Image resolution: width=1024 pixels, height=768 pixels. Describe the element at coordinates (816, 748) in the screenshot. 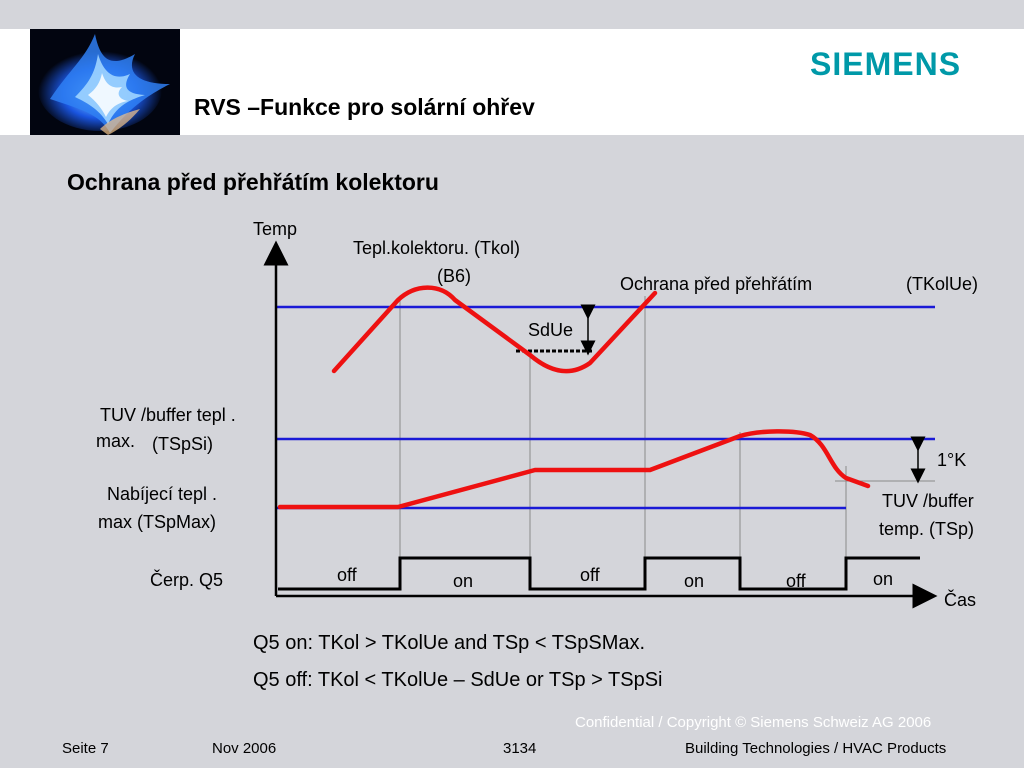

I see `footer-division: Building Technologies / HVAC Products` at that location.